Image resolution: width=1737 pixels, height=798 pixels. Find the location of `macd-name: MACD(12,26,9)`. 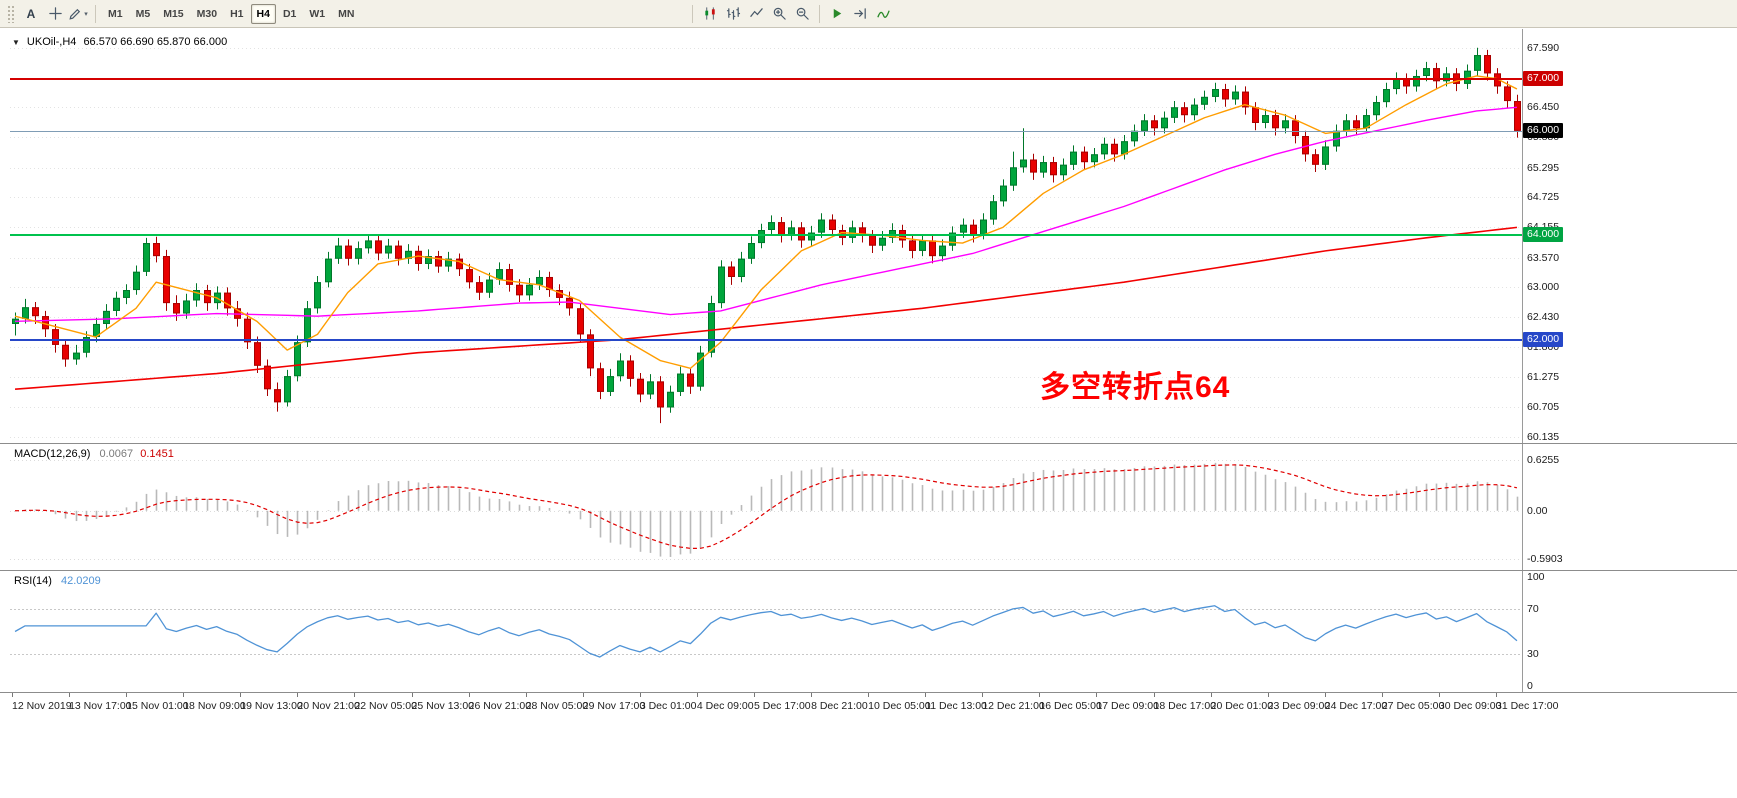

macd-name: MACD(12,26,9) is located at coordinates (52, 454).